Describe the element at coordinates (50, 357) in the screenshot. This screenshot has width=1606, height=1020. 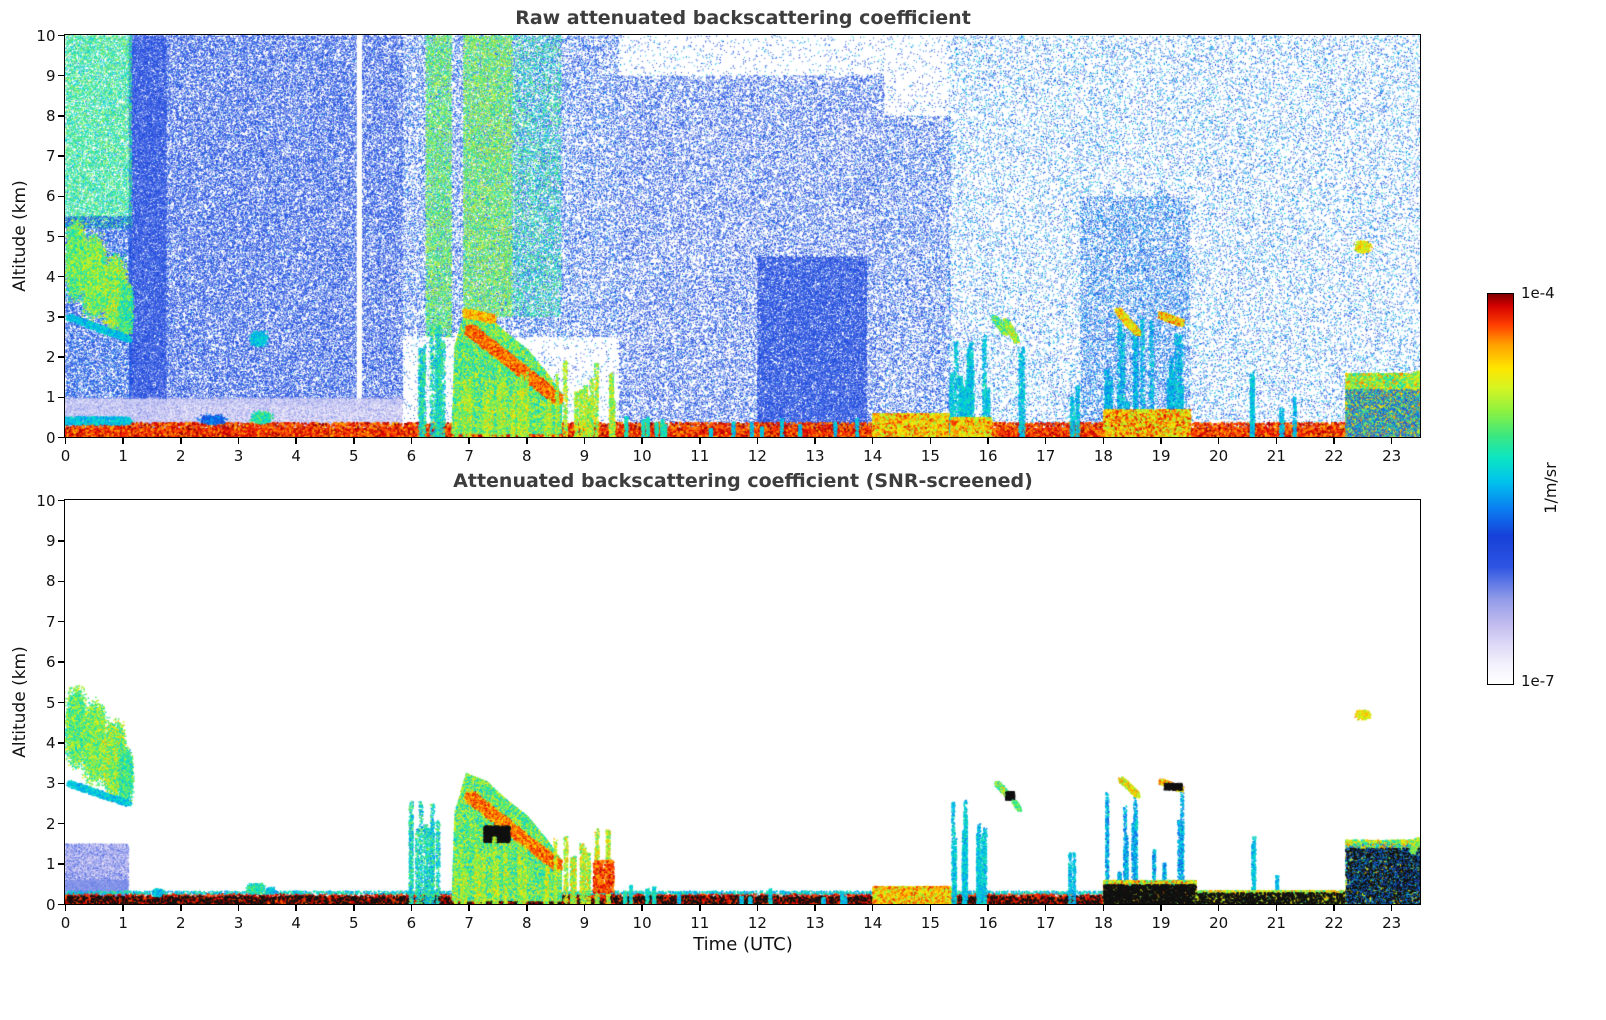
I see `y-tick-label: 2` at that location.